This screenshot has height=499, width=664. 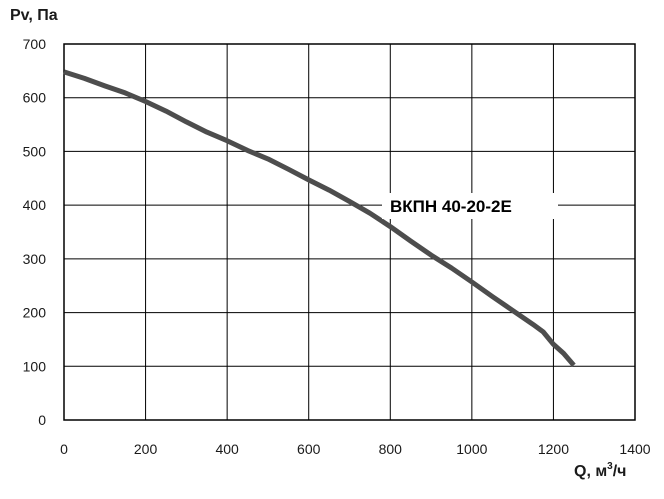 I want to click on x-tick-label: 600, so click(x=309, y=449).